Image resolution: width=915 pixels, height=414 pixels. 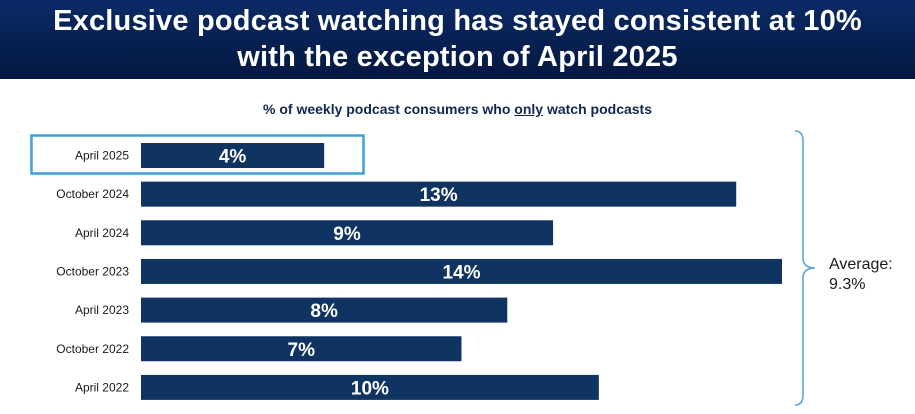 What do you see at coordinates (102, 310) in the screenshot?
I see `category-label: April 2023` at bounding box center [102, 310].